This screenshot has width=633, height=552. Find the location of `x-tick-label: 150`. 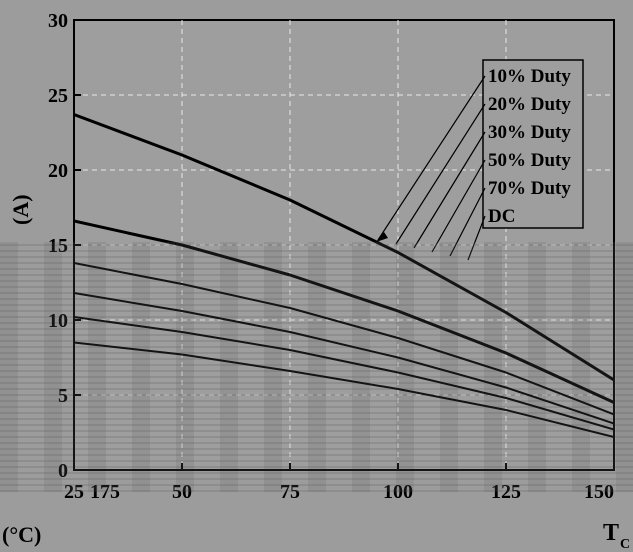

x-tick-label: 150 is located at coordinates (599, 492).